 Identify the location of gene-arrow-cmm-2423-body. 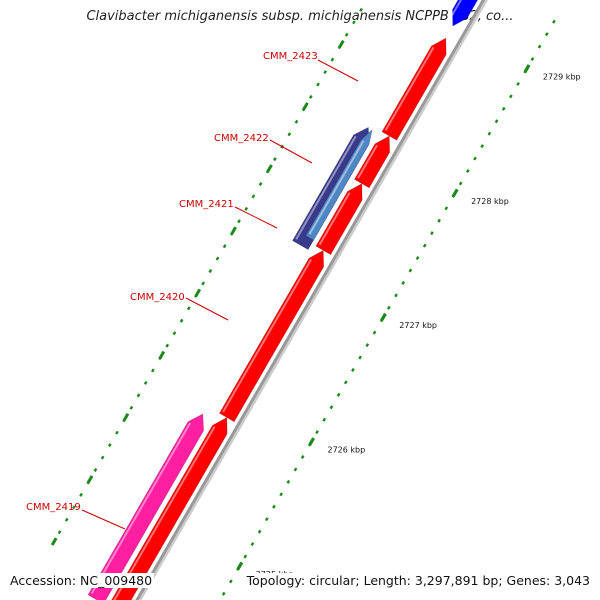
(414, 89).